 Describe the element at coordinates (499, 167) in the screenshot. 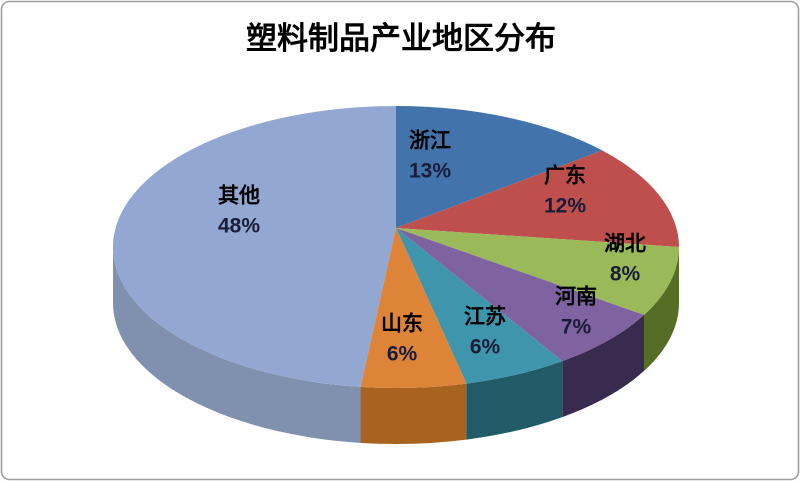

I see `pie-slice-zhejiang` at that location.